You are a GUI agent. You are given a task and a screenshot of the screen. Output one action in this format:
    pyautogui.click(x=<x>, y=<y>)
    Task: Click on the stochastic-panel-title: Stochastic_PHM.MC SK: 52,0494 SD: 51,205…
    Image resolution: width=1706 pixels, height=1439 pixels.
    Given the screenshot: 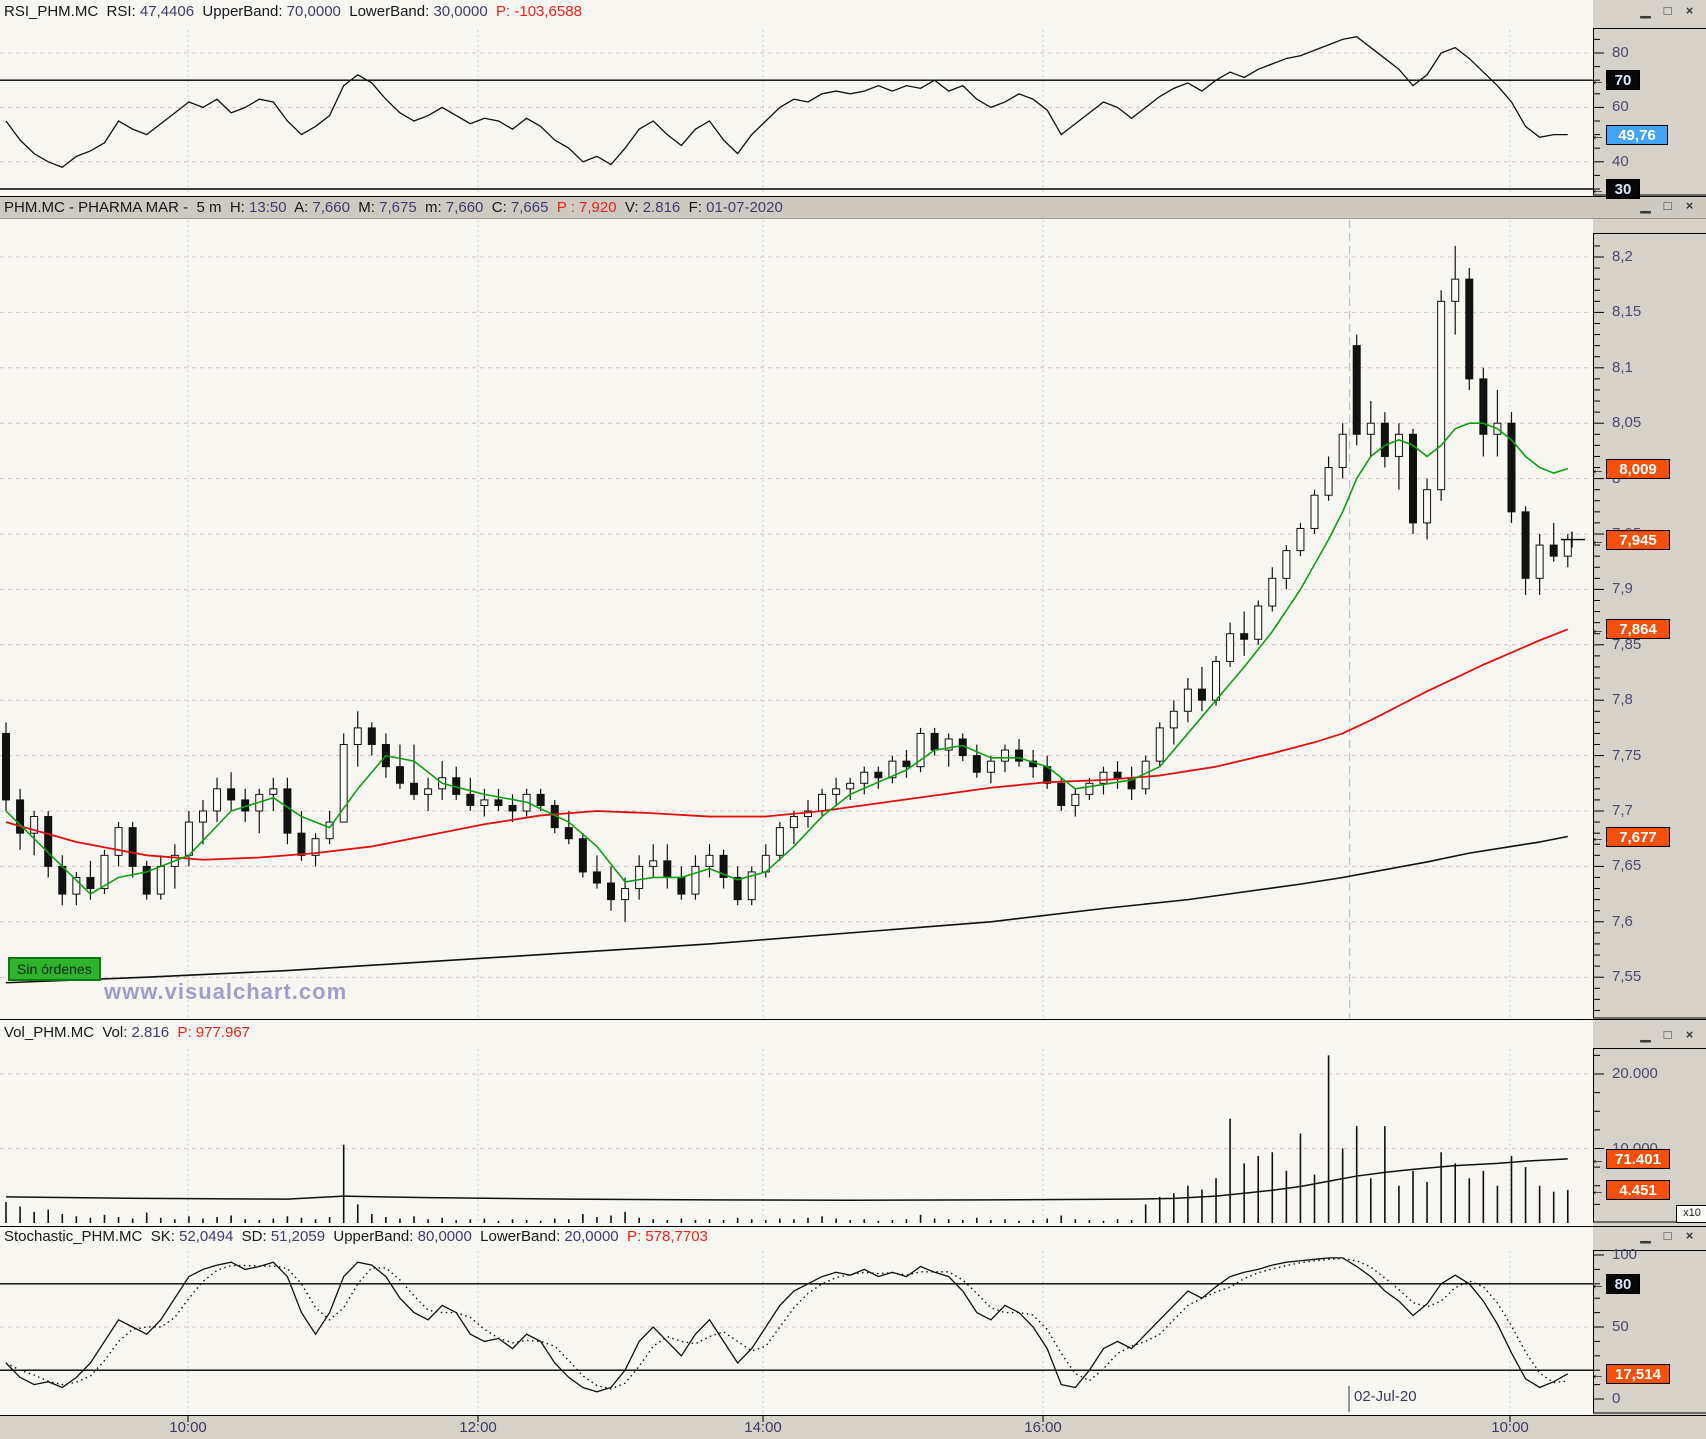 What is the action you would take?
    pyautogui.click(x=356, y=1237)
    